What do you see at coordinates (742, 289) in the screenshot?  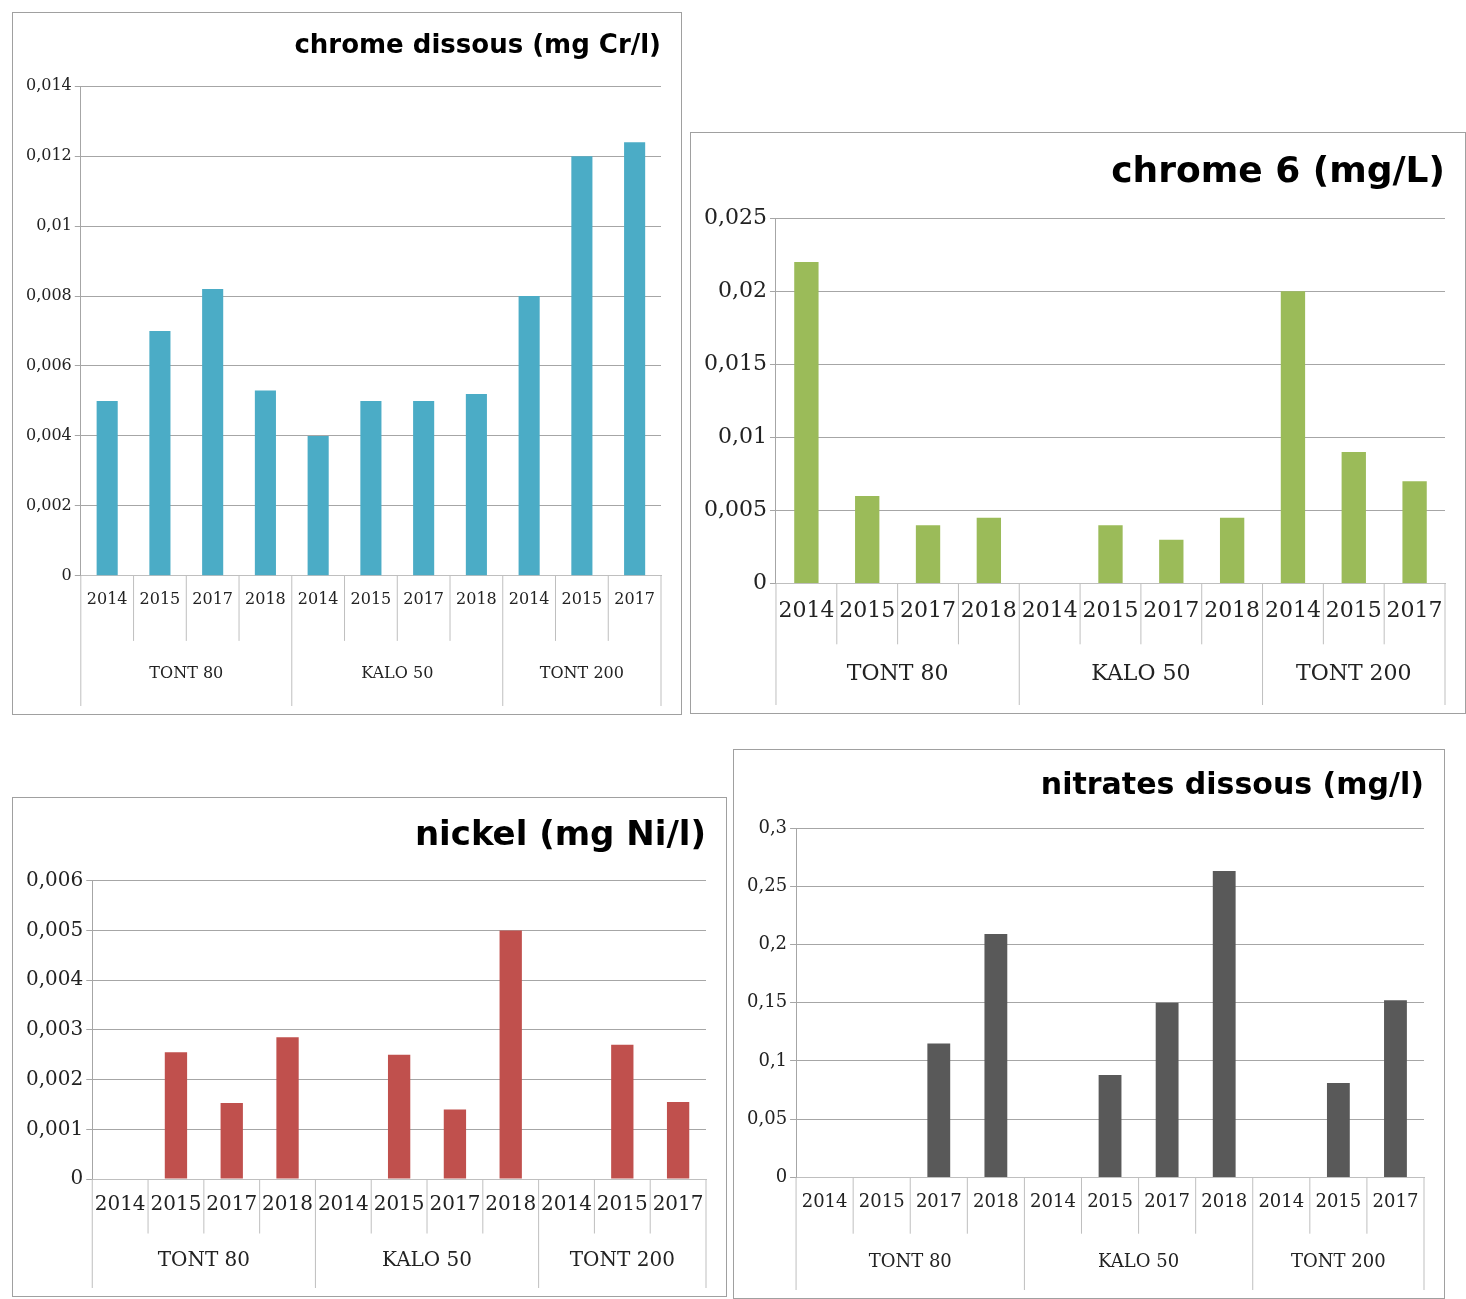 I see `y-tick-label: 0,02` at bounding box center [742, 289].